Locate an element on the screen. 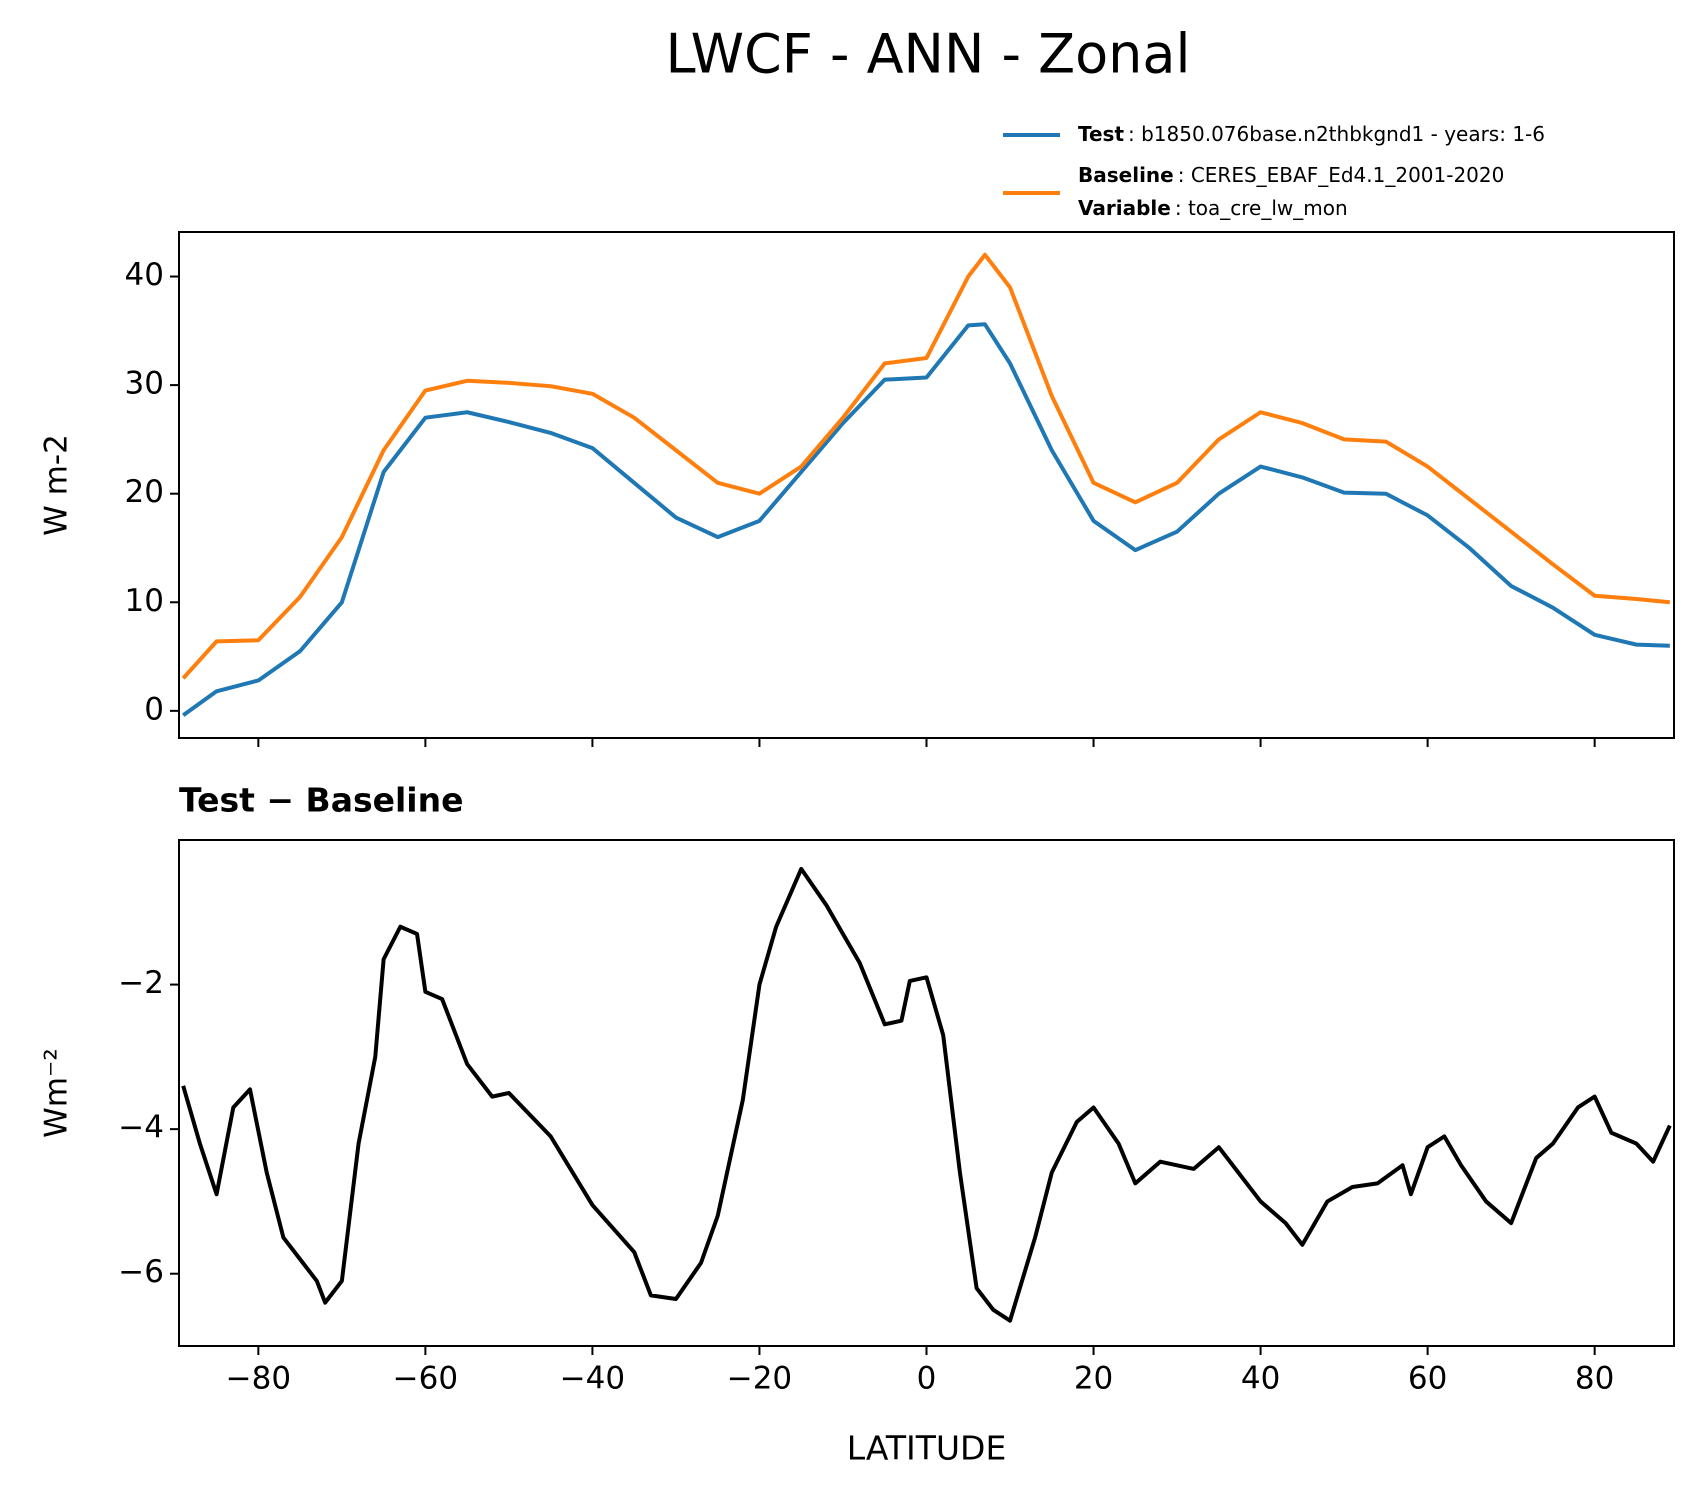 This screenshot has height=1496, width=1696. y-tick-label: 40 is located at coordinates (144, 275).